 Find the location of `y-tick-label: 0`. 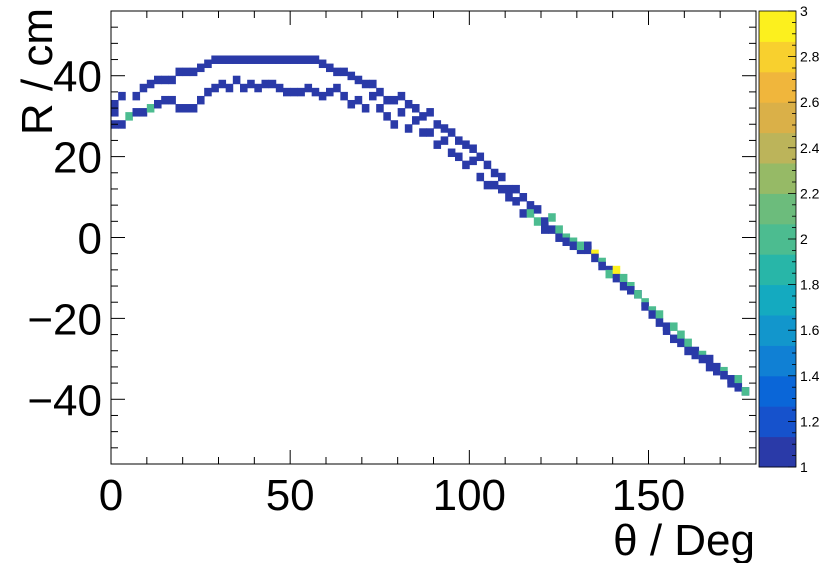

y-tick-label: 0 is located at coordinates (90, 239).